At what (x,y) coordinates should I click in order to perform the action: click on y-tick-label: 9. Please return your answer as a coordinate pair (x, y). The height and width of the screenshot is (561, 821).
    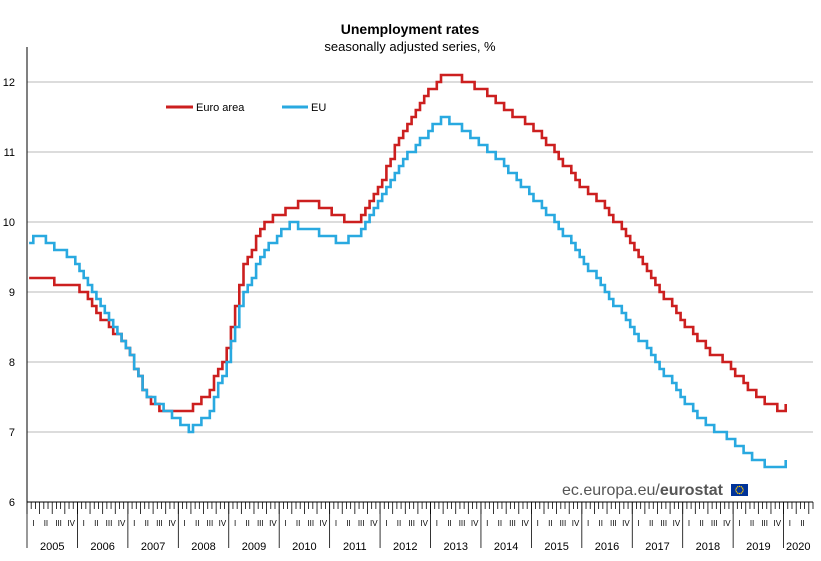
    Looking at the image, I should click on (12, 293).